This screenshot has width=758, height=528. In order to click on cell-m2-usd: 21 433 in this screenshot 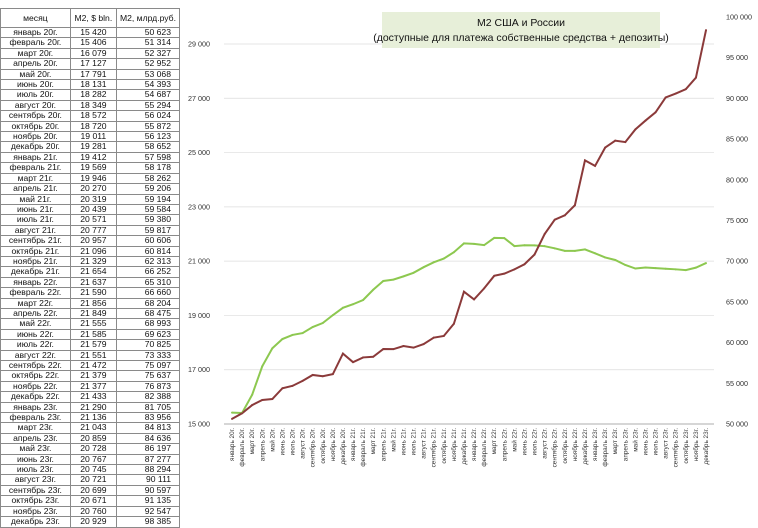, I will do `click(93, 397)`.